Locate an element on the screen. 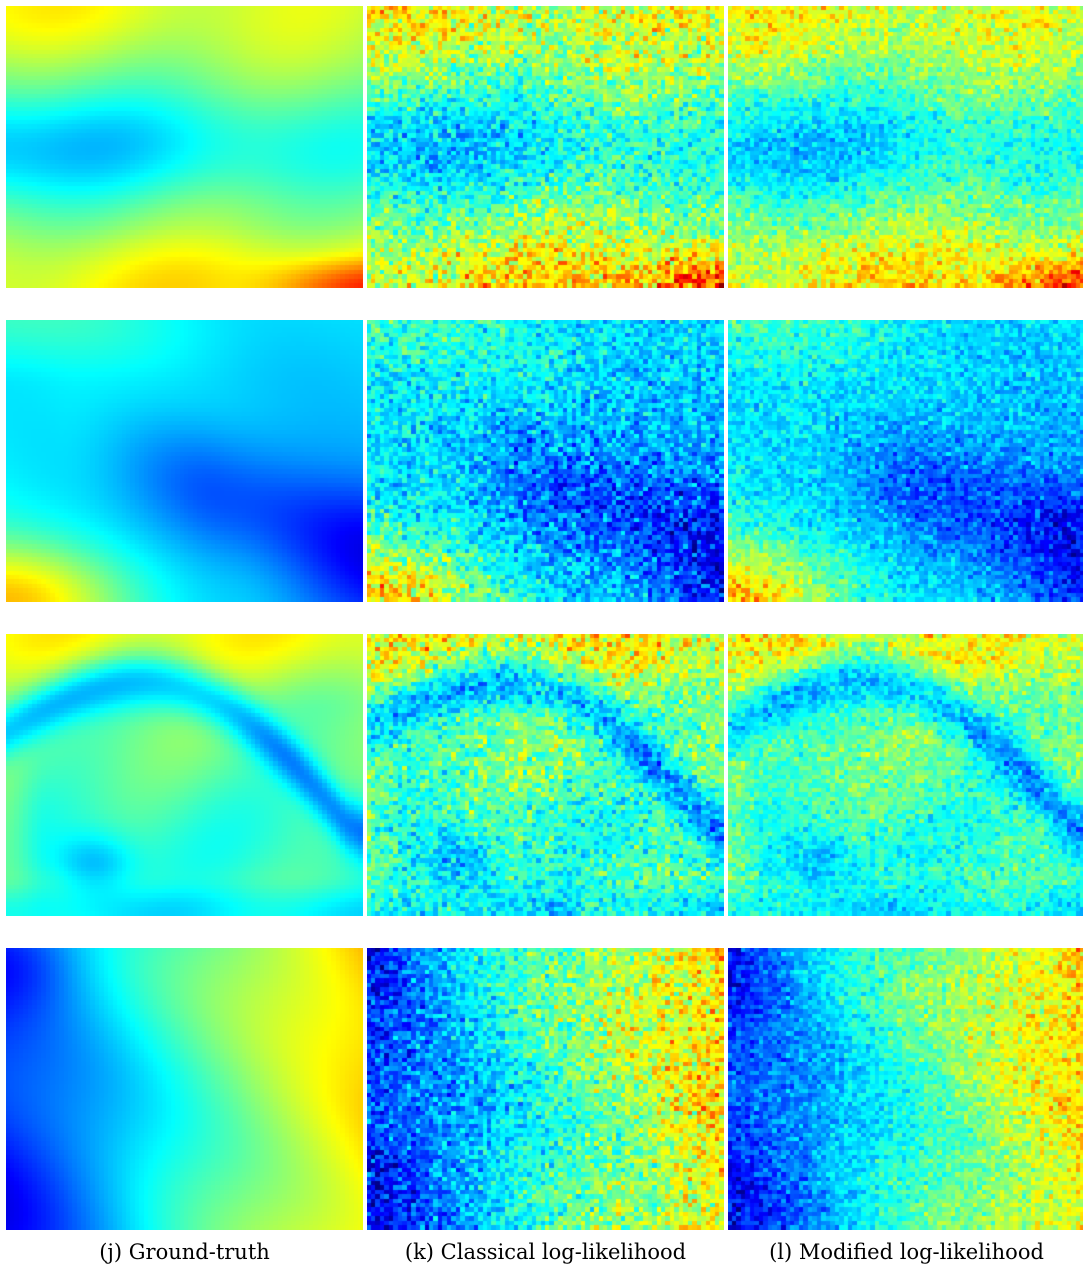  caption-classical: (k) Classical log-likelihood is located at coordinates (545, 1252).